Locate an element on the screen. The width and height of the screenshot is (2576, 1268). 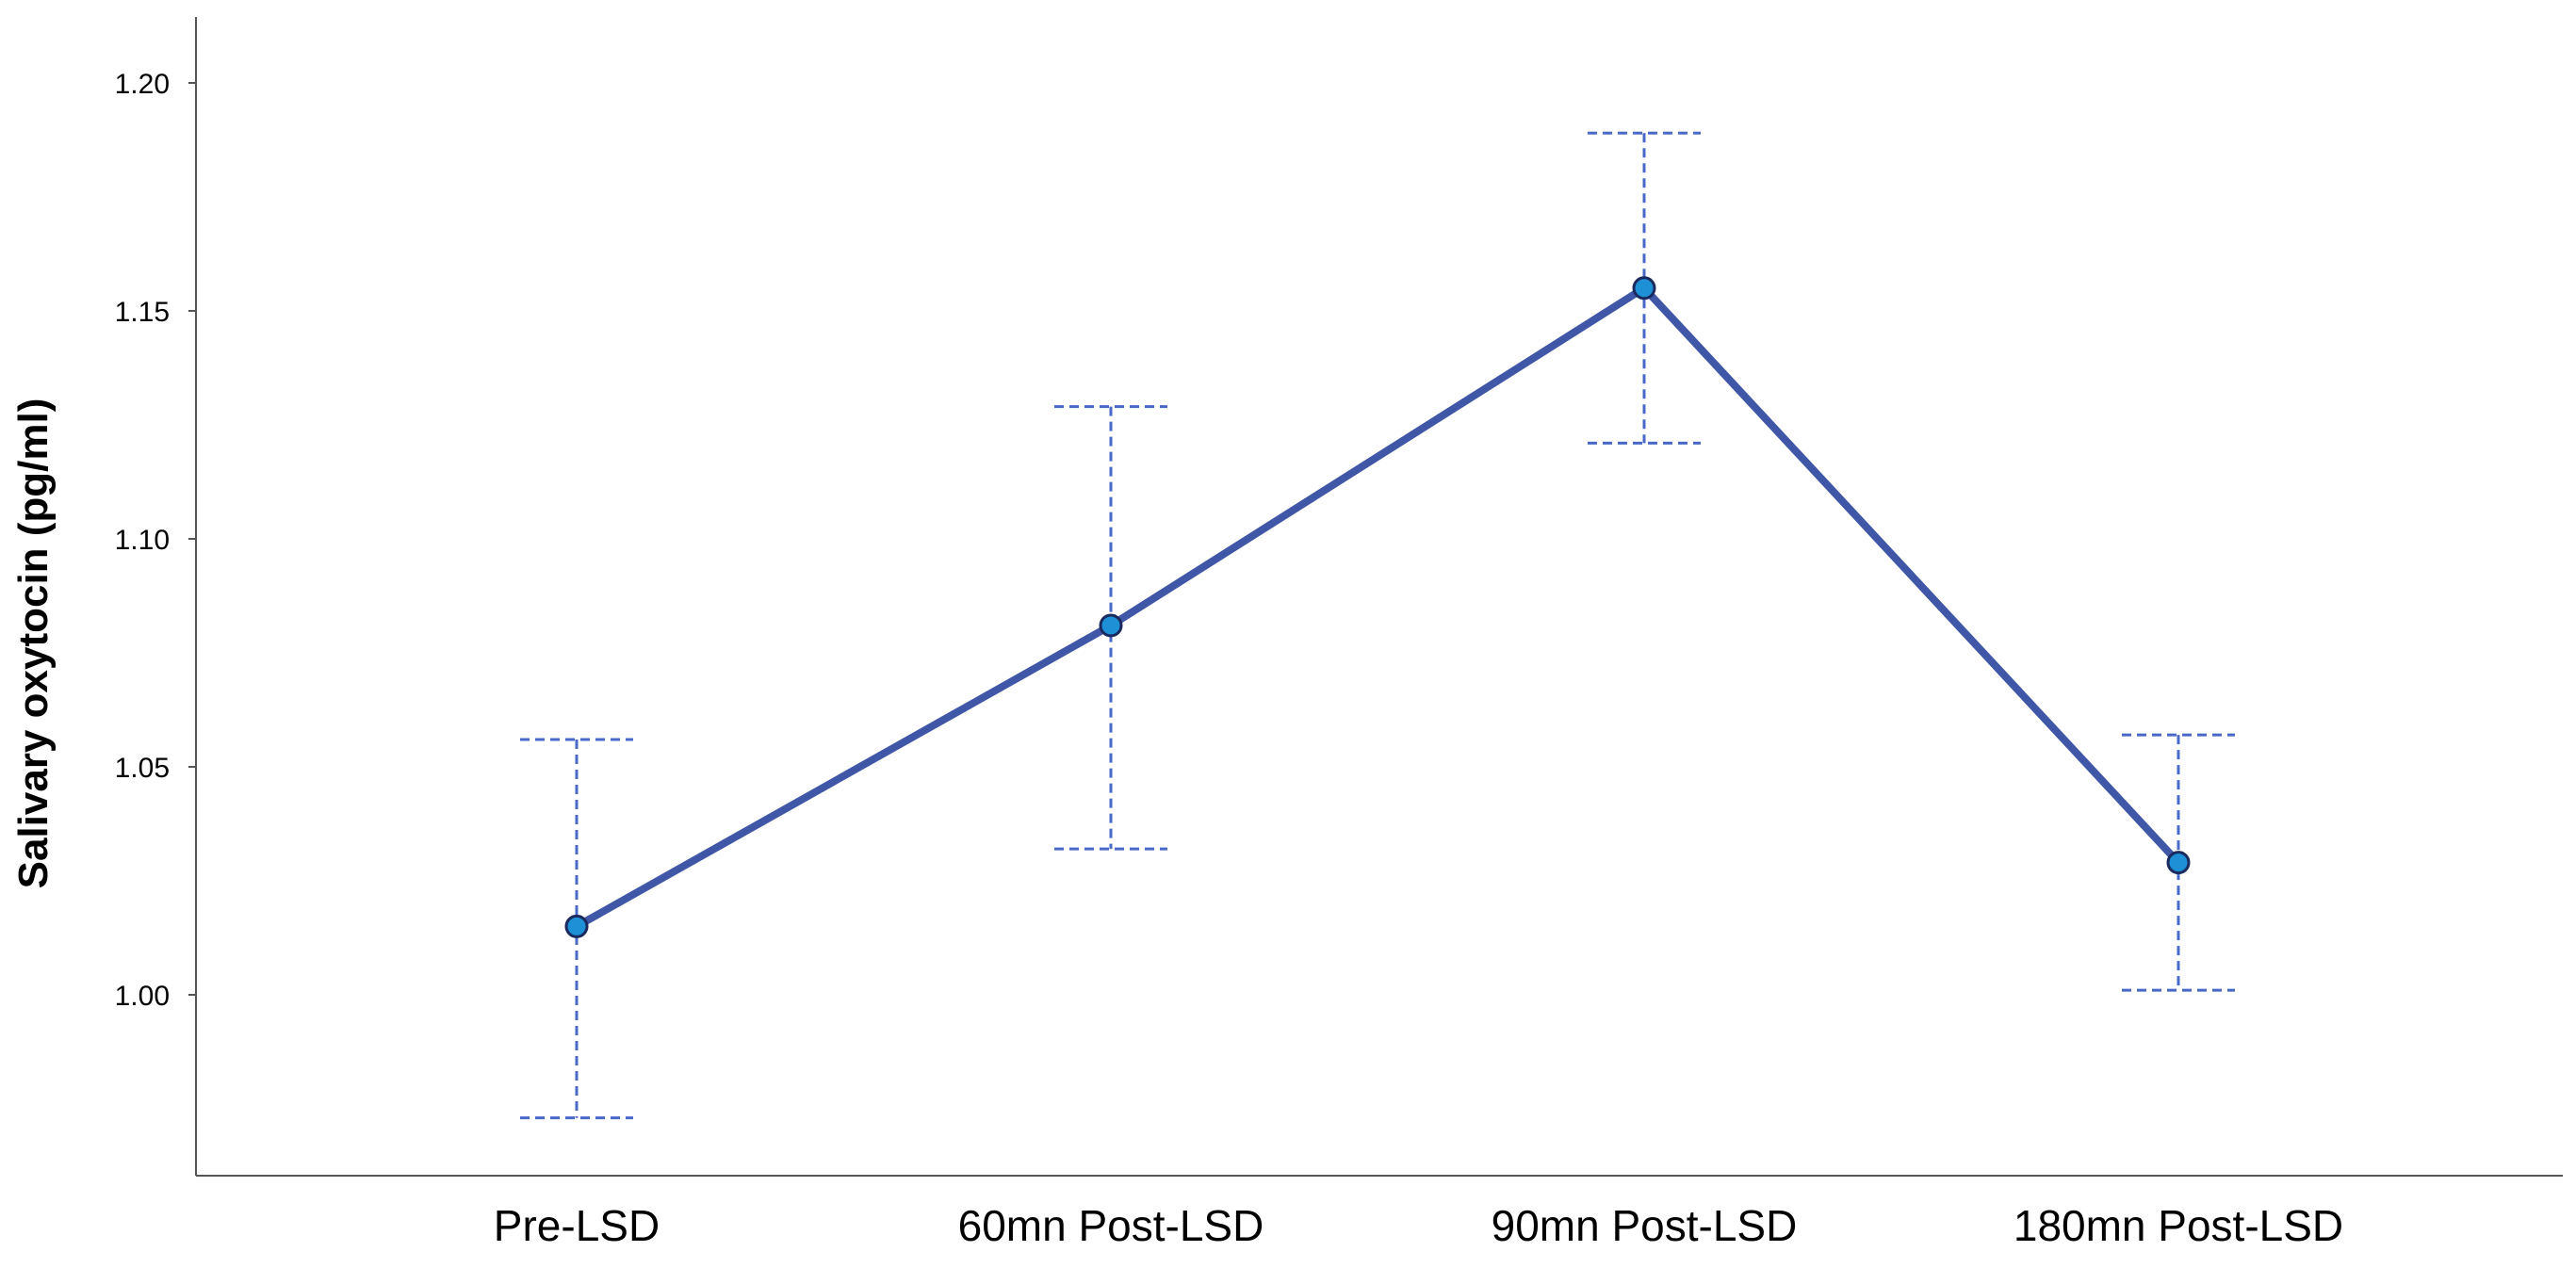
y-axis-ticks: 1.00 1.05 1.10 1.15 1.20 is located at coordinates (155, 540).